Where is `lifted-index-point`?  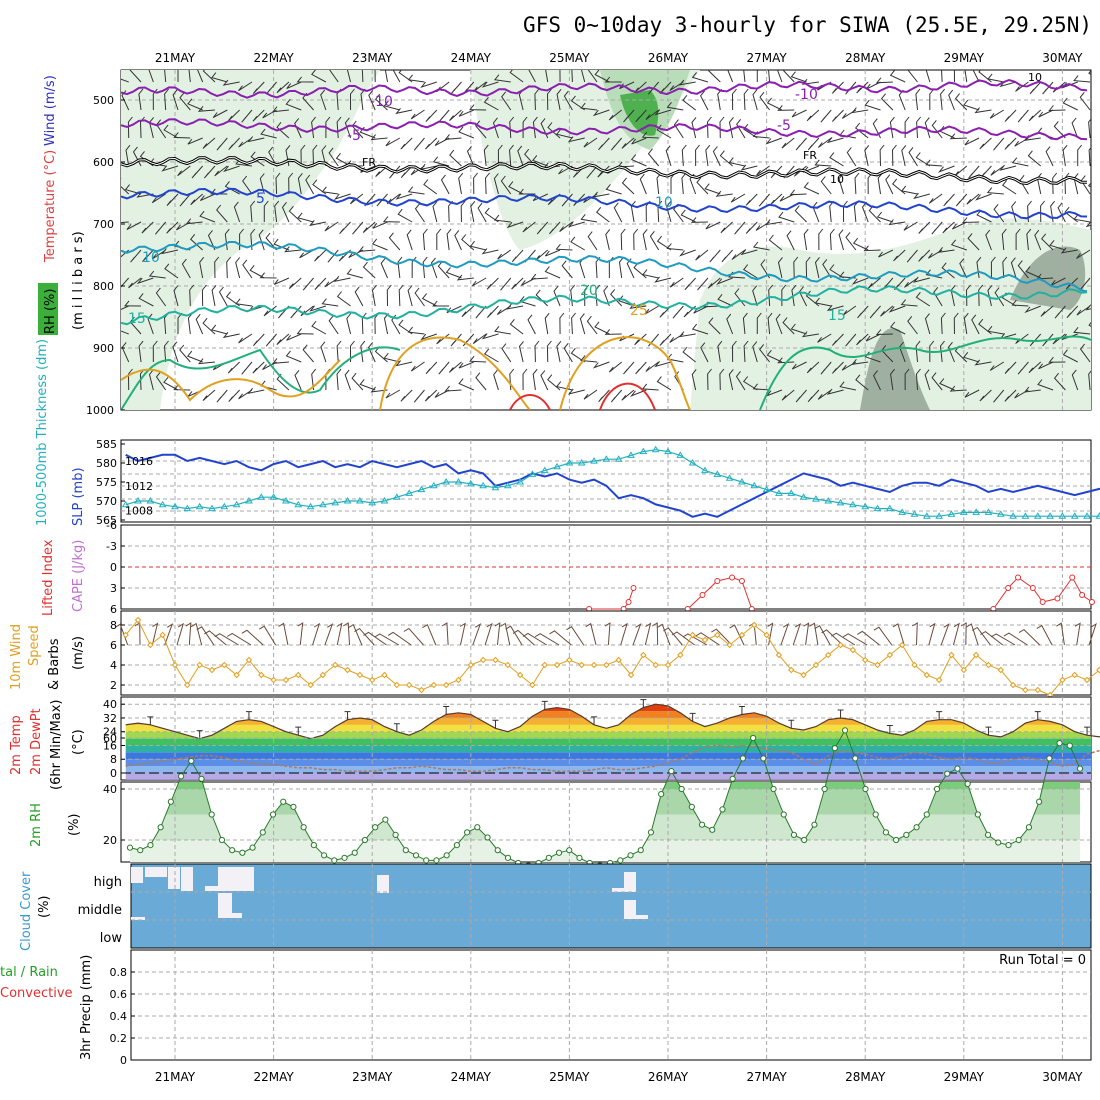 lifted-index-point is located at coordinates (1057, 598).